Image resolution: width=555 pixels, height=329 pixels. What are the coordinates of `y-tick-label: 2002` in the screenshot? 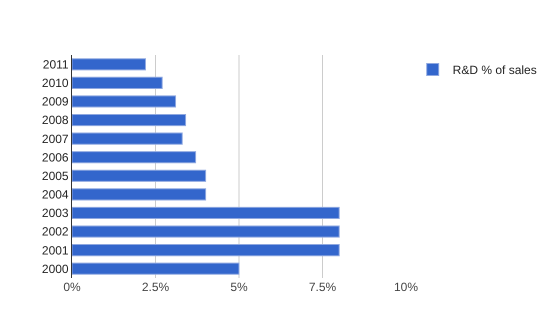 It's located at (55, 231).